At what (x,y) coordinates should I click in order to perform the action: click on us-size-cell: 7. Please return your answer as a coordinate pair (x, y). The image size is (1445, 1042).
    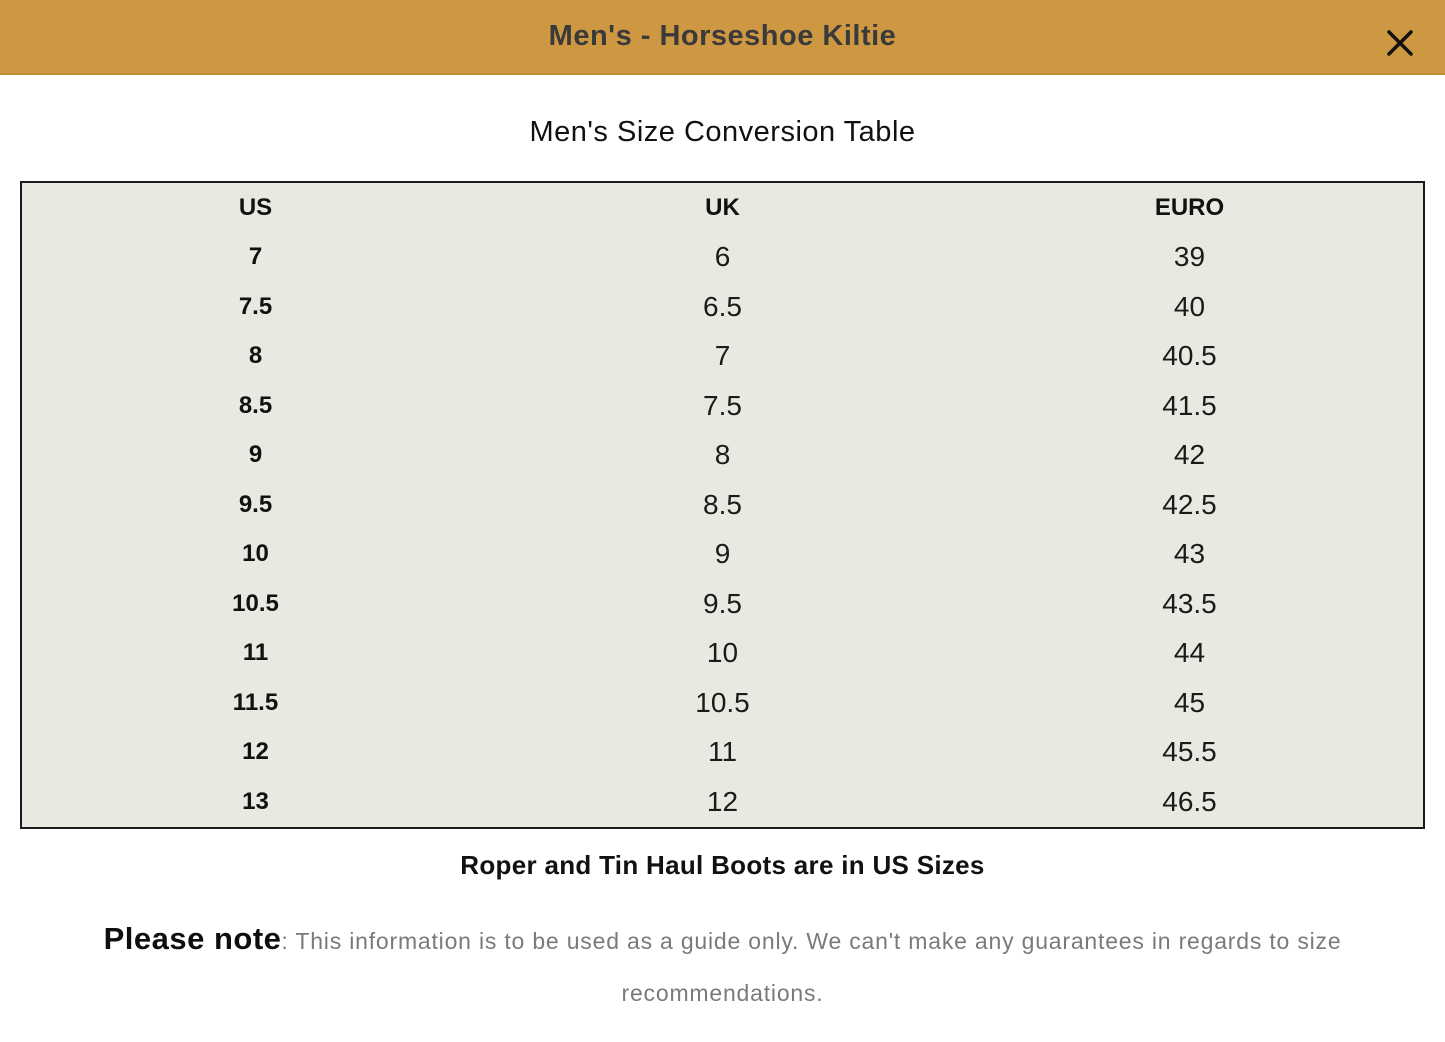
    Looking at the image, I should click on (255, 257).